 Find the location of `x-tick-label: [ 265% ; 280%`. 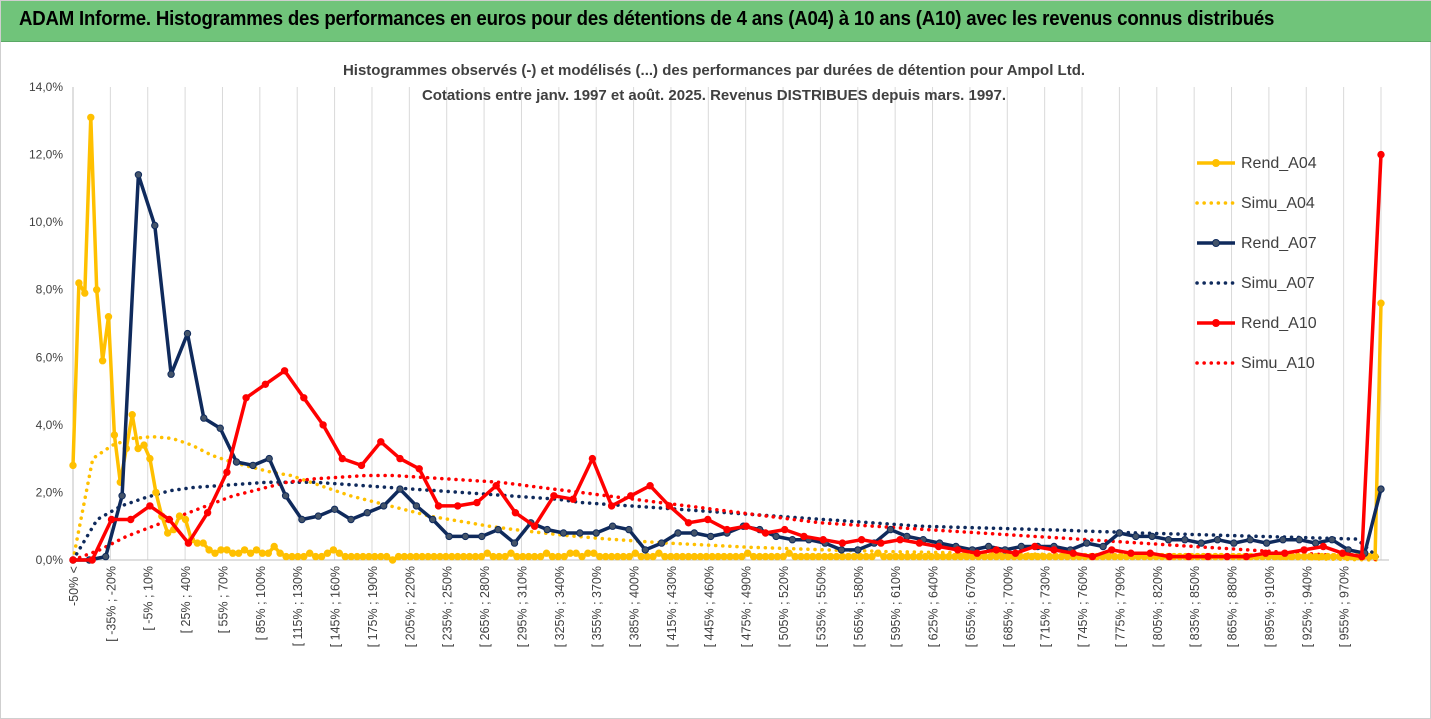

x-tick-label: [ 265% ; 280% is located at coordinates (485, 606).